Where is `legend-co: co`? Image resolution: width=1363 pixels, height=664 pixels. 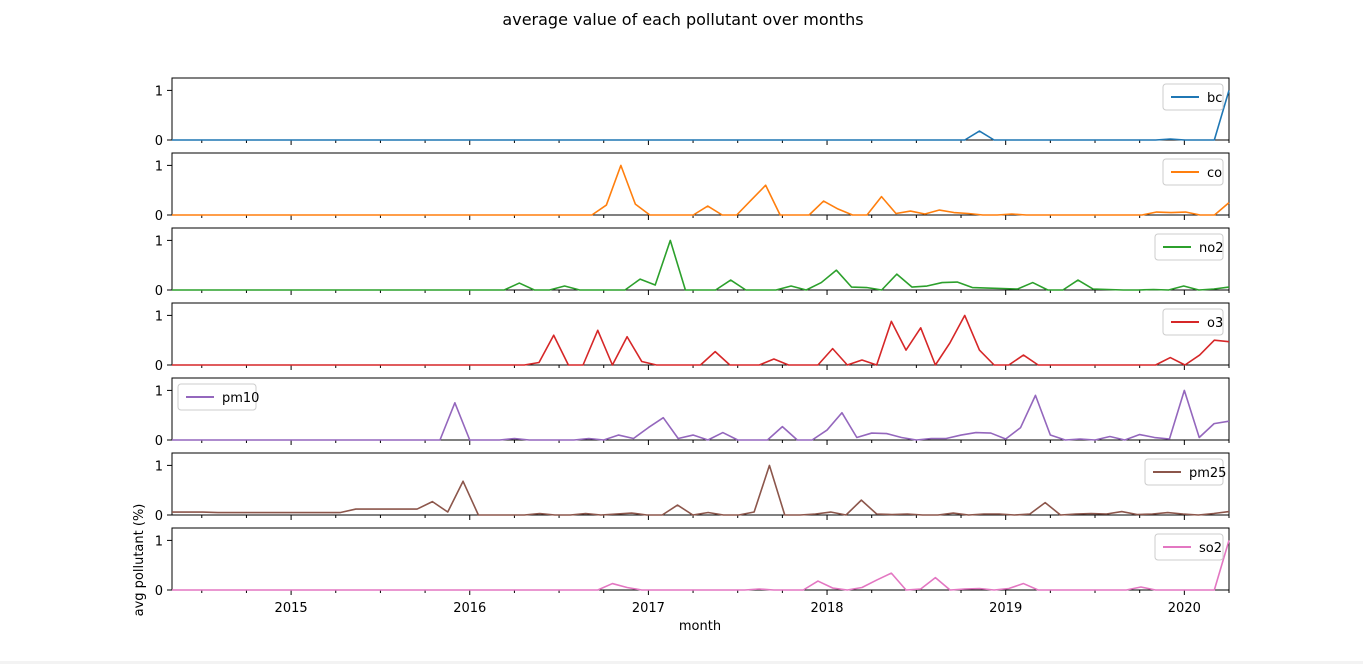 legend-co: co is located at coordinates (1193, 172).